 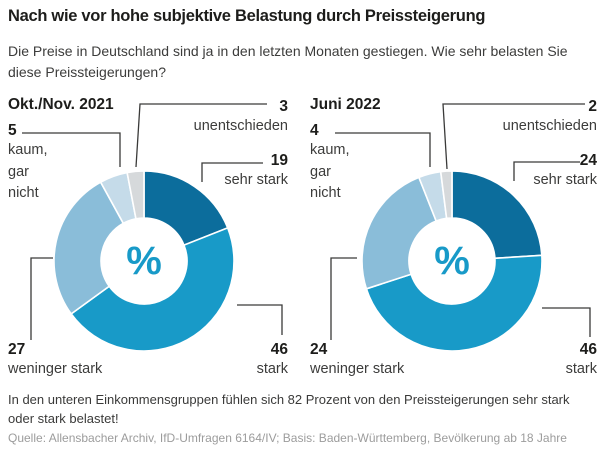 I want to click on panel-title: Okt./Nov. 2021, so click(x=61, y=104).